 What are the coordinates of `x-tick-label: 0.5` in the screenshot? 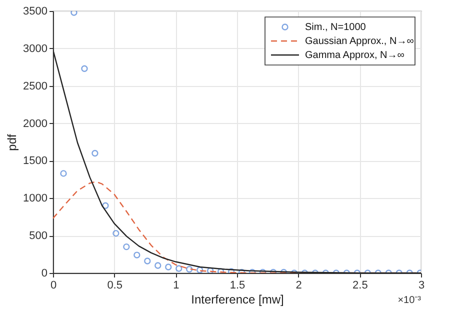 It's located at (114, 286).